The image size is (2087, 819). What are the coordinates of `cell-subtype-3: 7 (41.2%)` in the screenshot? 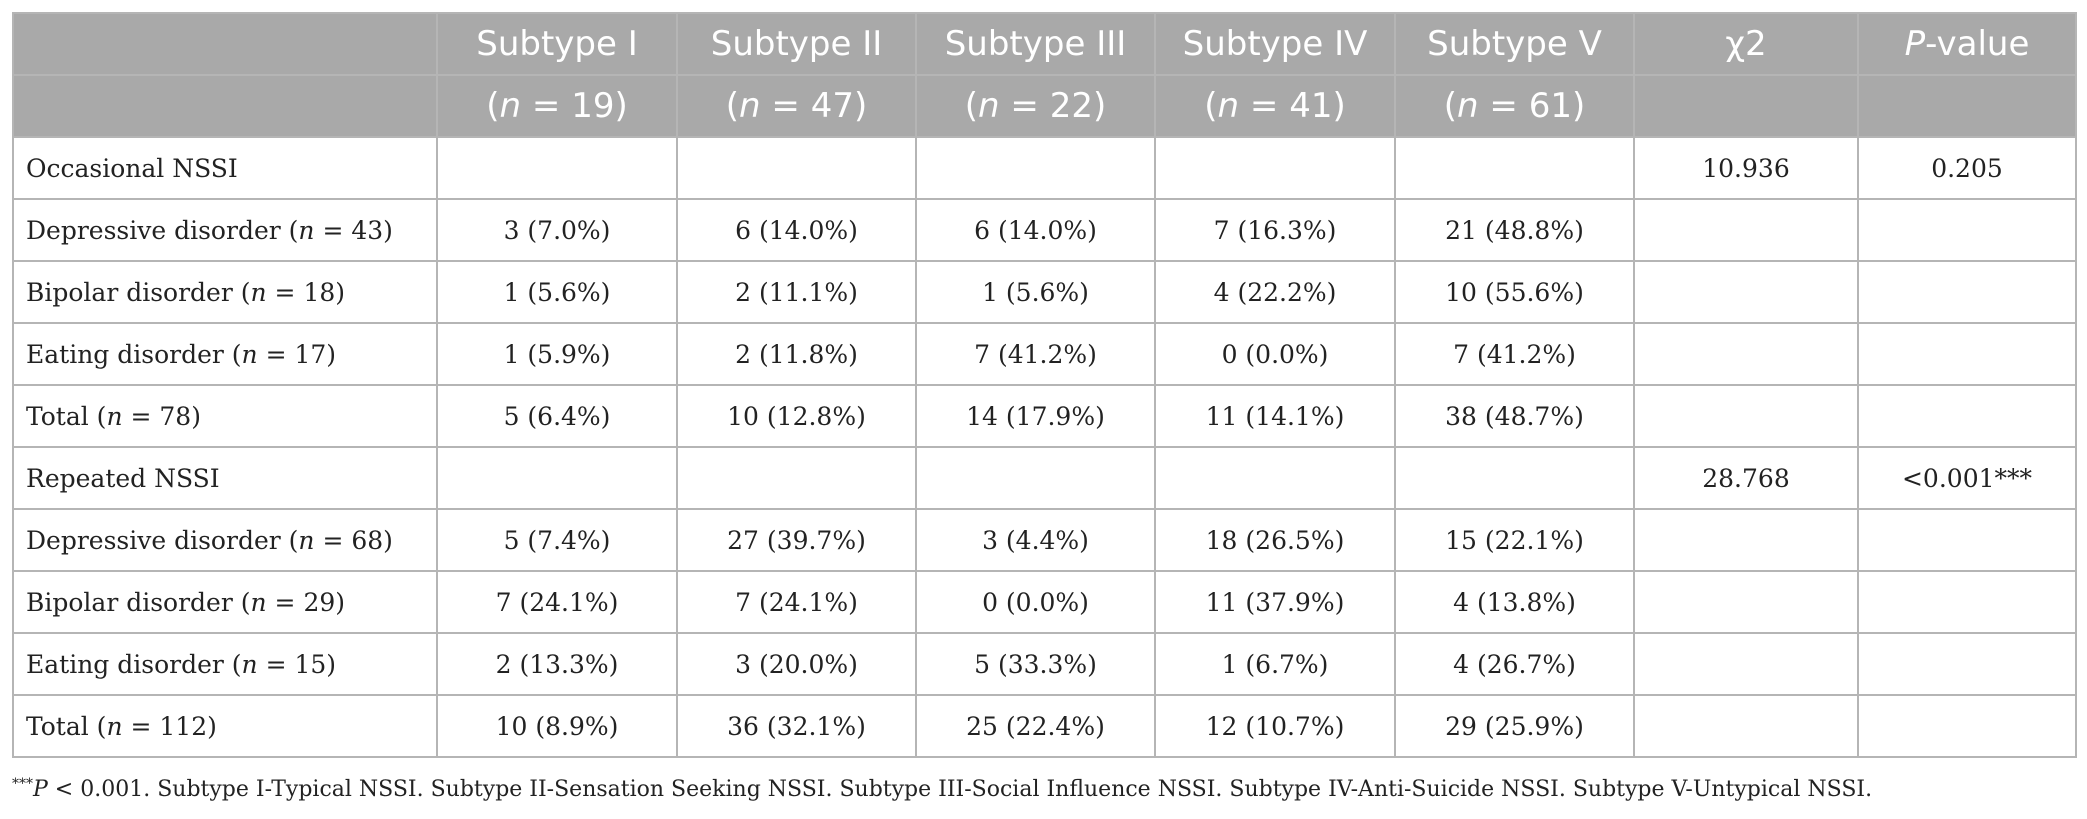 It's located at (1035, 354).